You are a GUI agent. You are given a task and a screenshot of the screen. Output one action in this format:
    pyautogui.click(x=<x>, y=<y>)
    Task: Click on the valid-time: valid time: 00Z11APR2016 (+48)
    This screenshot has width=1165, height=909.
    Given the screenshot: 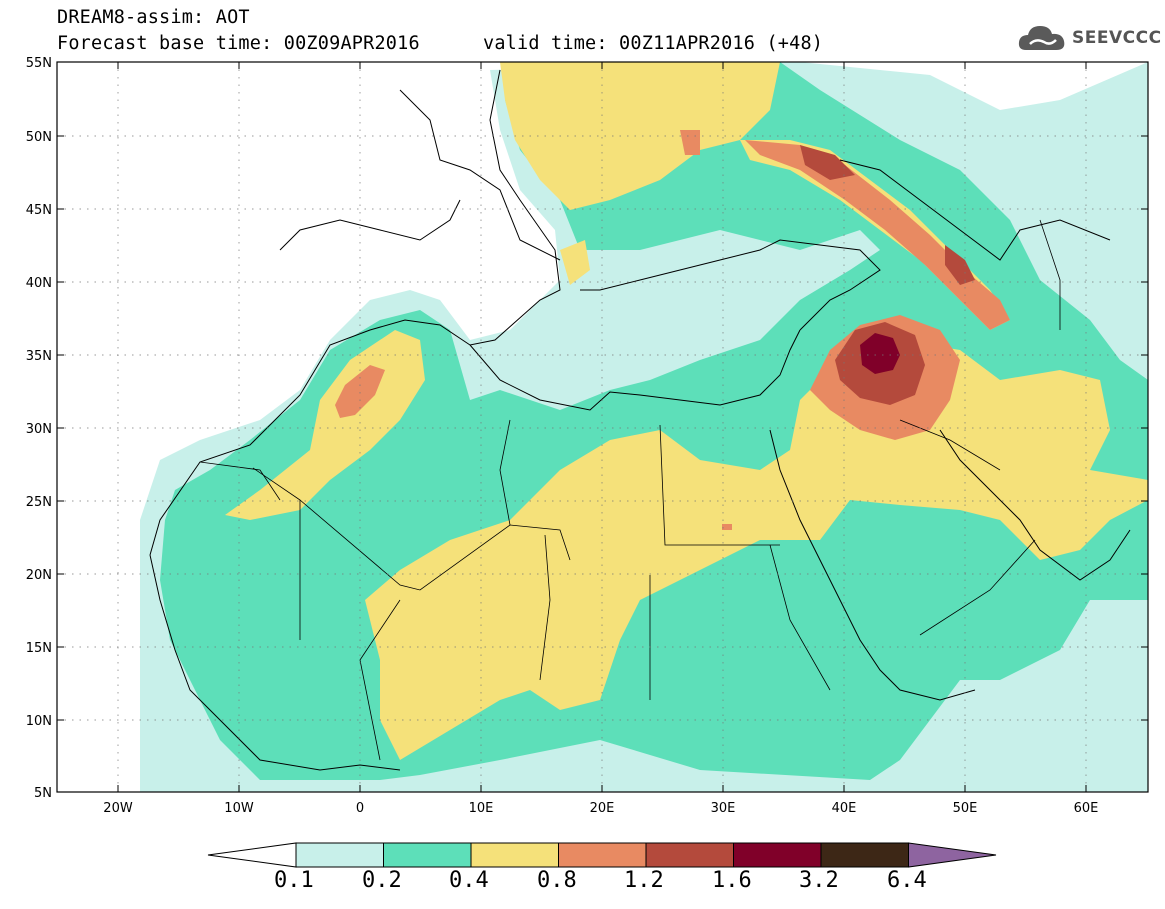 What is the action you would take?
    pyautogui.click(x=653, y=43)
    